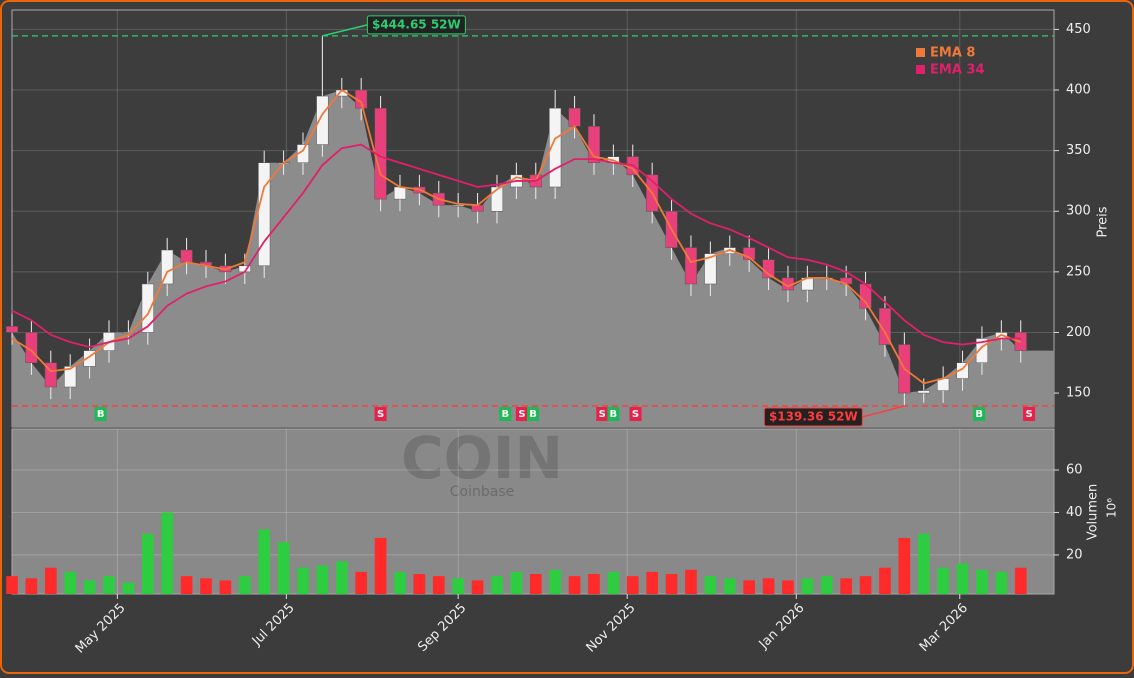 The width and height of the screenshot is (1134, 678). Describe the element at coordinates (1074, 469) in the screenshot. I see `y-tick-label: 60` at that location.